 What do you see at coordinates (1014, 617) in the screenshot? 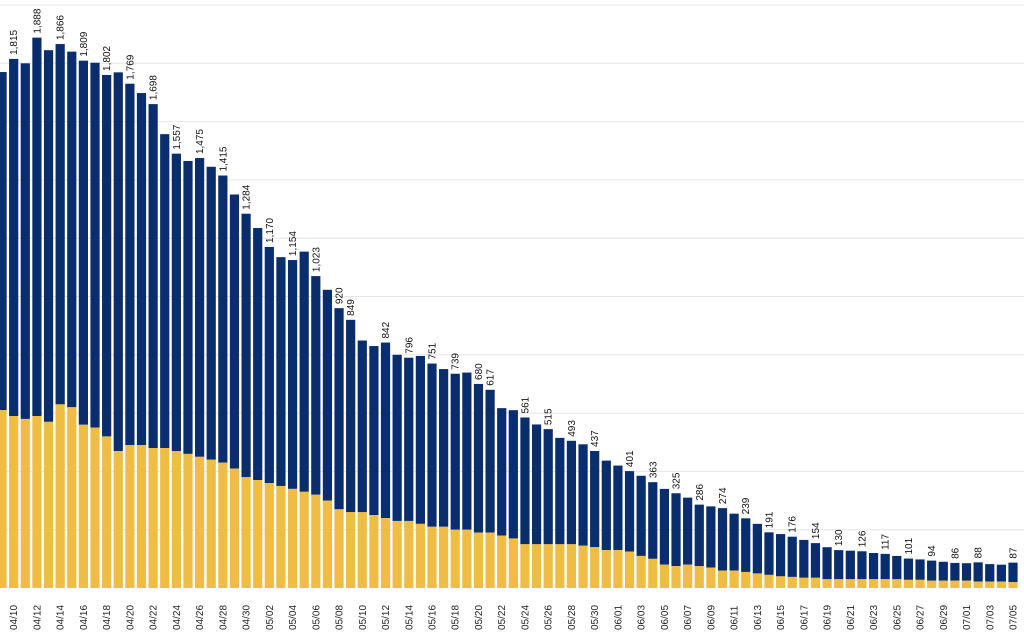
I see `x-tick-label: 07/05` at bounding box center [1014, 617].